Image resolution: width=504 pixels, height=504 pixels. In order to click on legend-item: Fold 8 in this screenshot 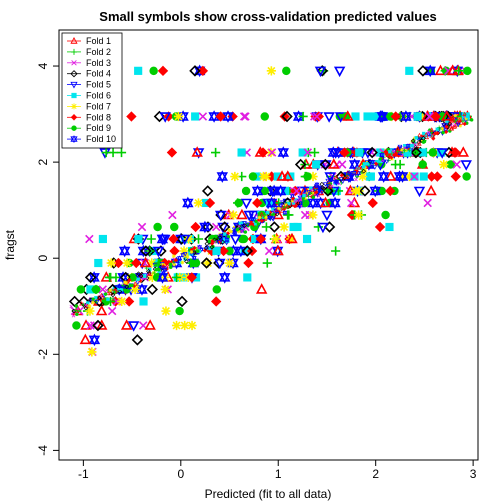, I will do `click(89, 117)`.